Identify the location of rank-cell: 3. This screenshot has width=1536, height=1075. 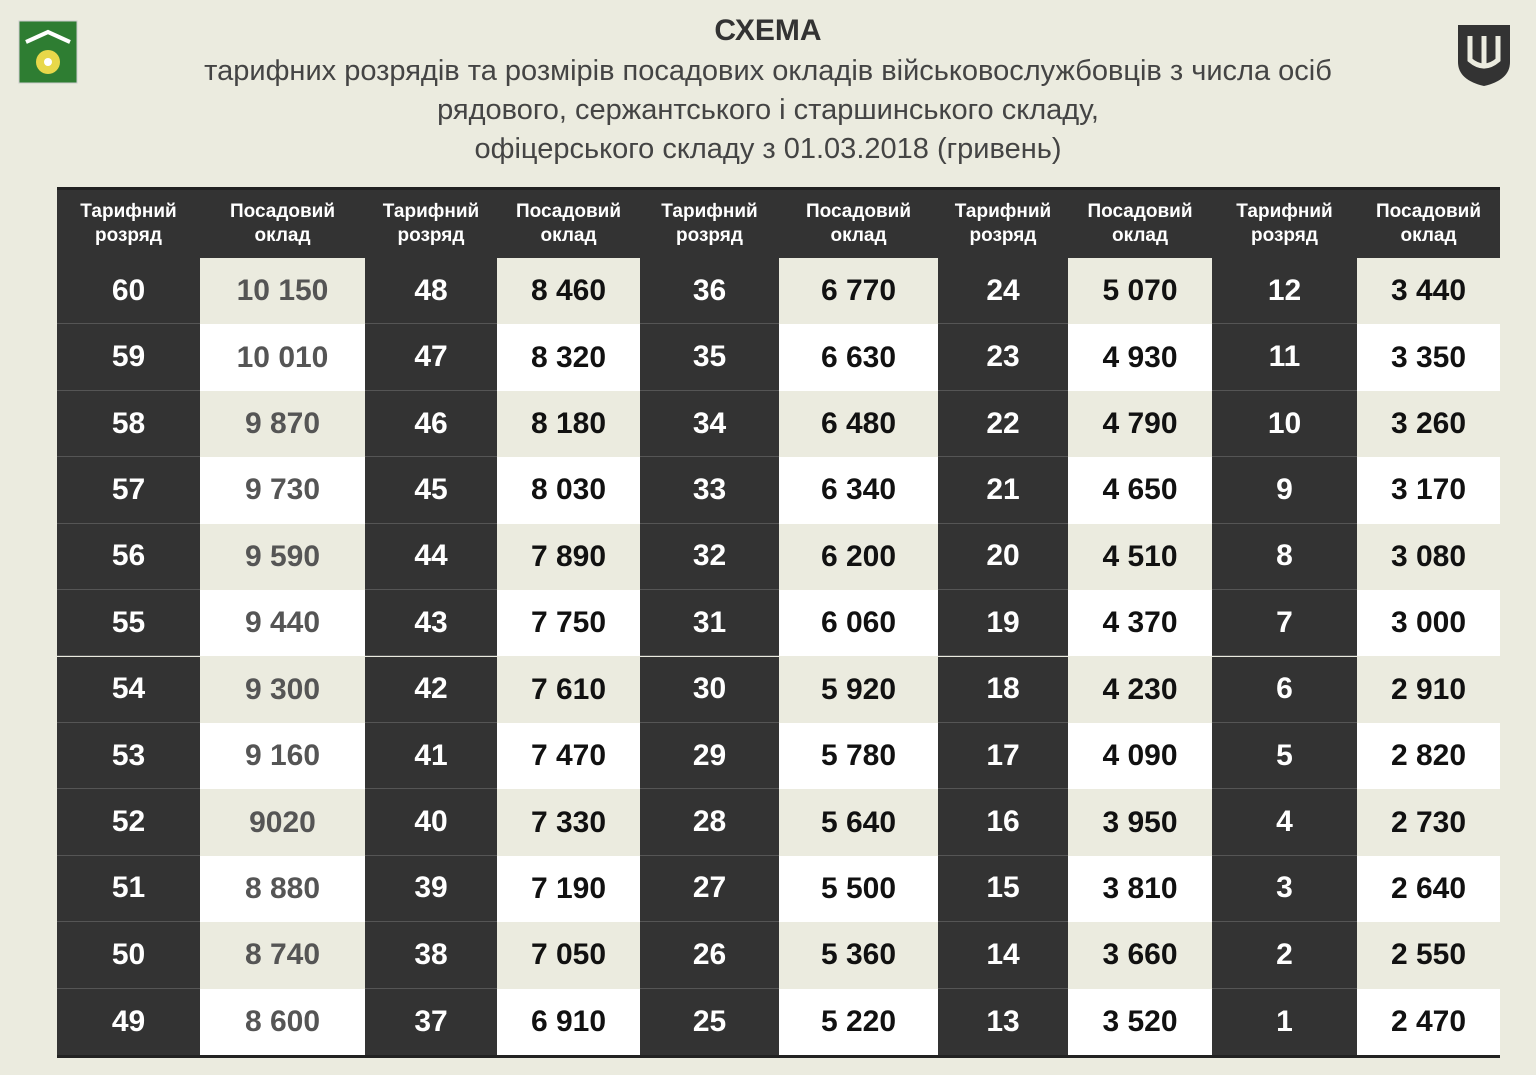
(1284, 889).